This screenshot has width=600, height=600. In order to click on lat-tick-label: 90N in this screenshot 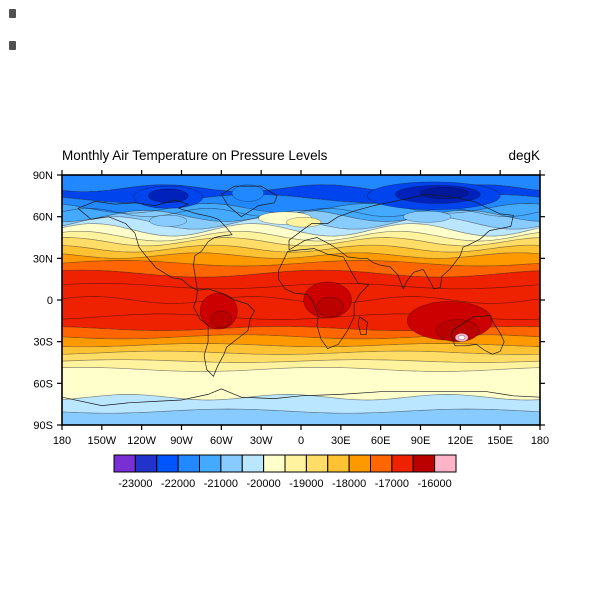, I will do `click(43, 176)`.